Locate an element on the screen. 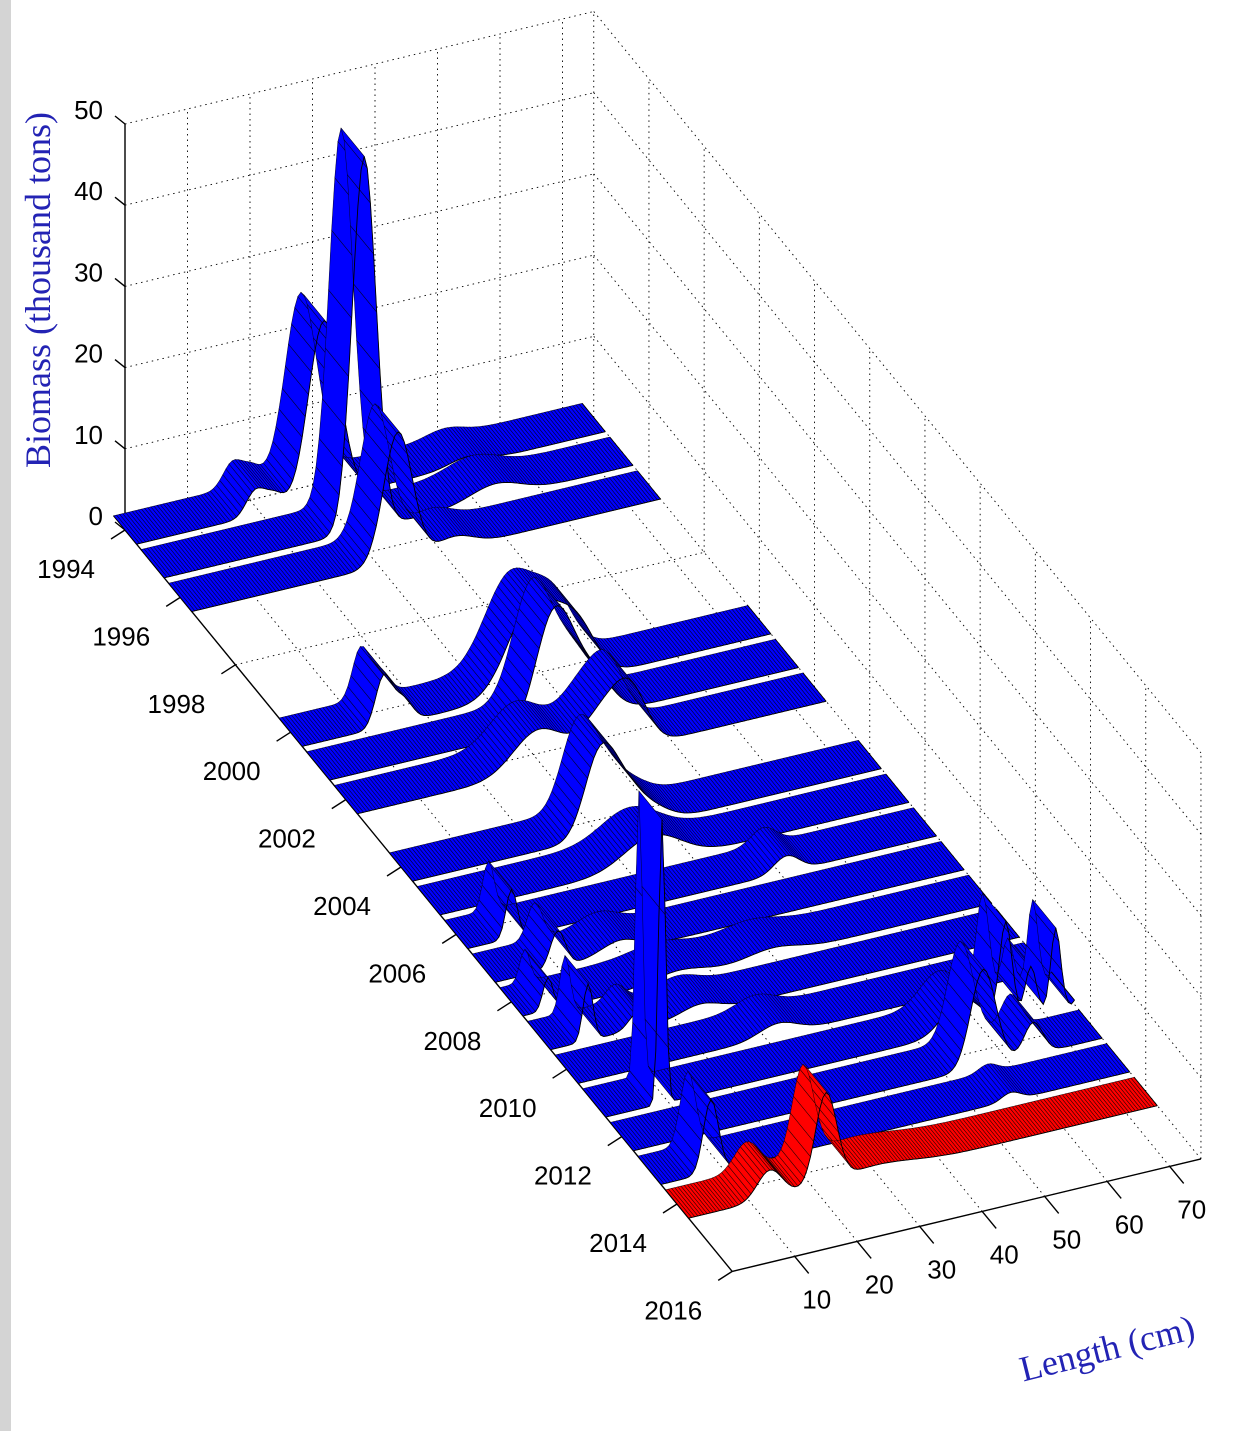 This screenshot has width=1260, height=1436. year-tick-label: 2012 is located at coordinates (563, 1176).